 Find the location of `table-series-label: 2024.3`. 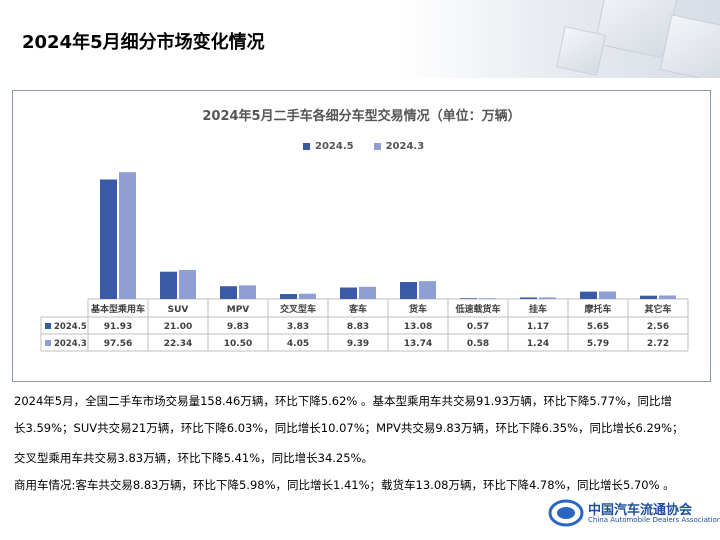

table-series-label: 2024.3 is located at coordinates (70, 344).